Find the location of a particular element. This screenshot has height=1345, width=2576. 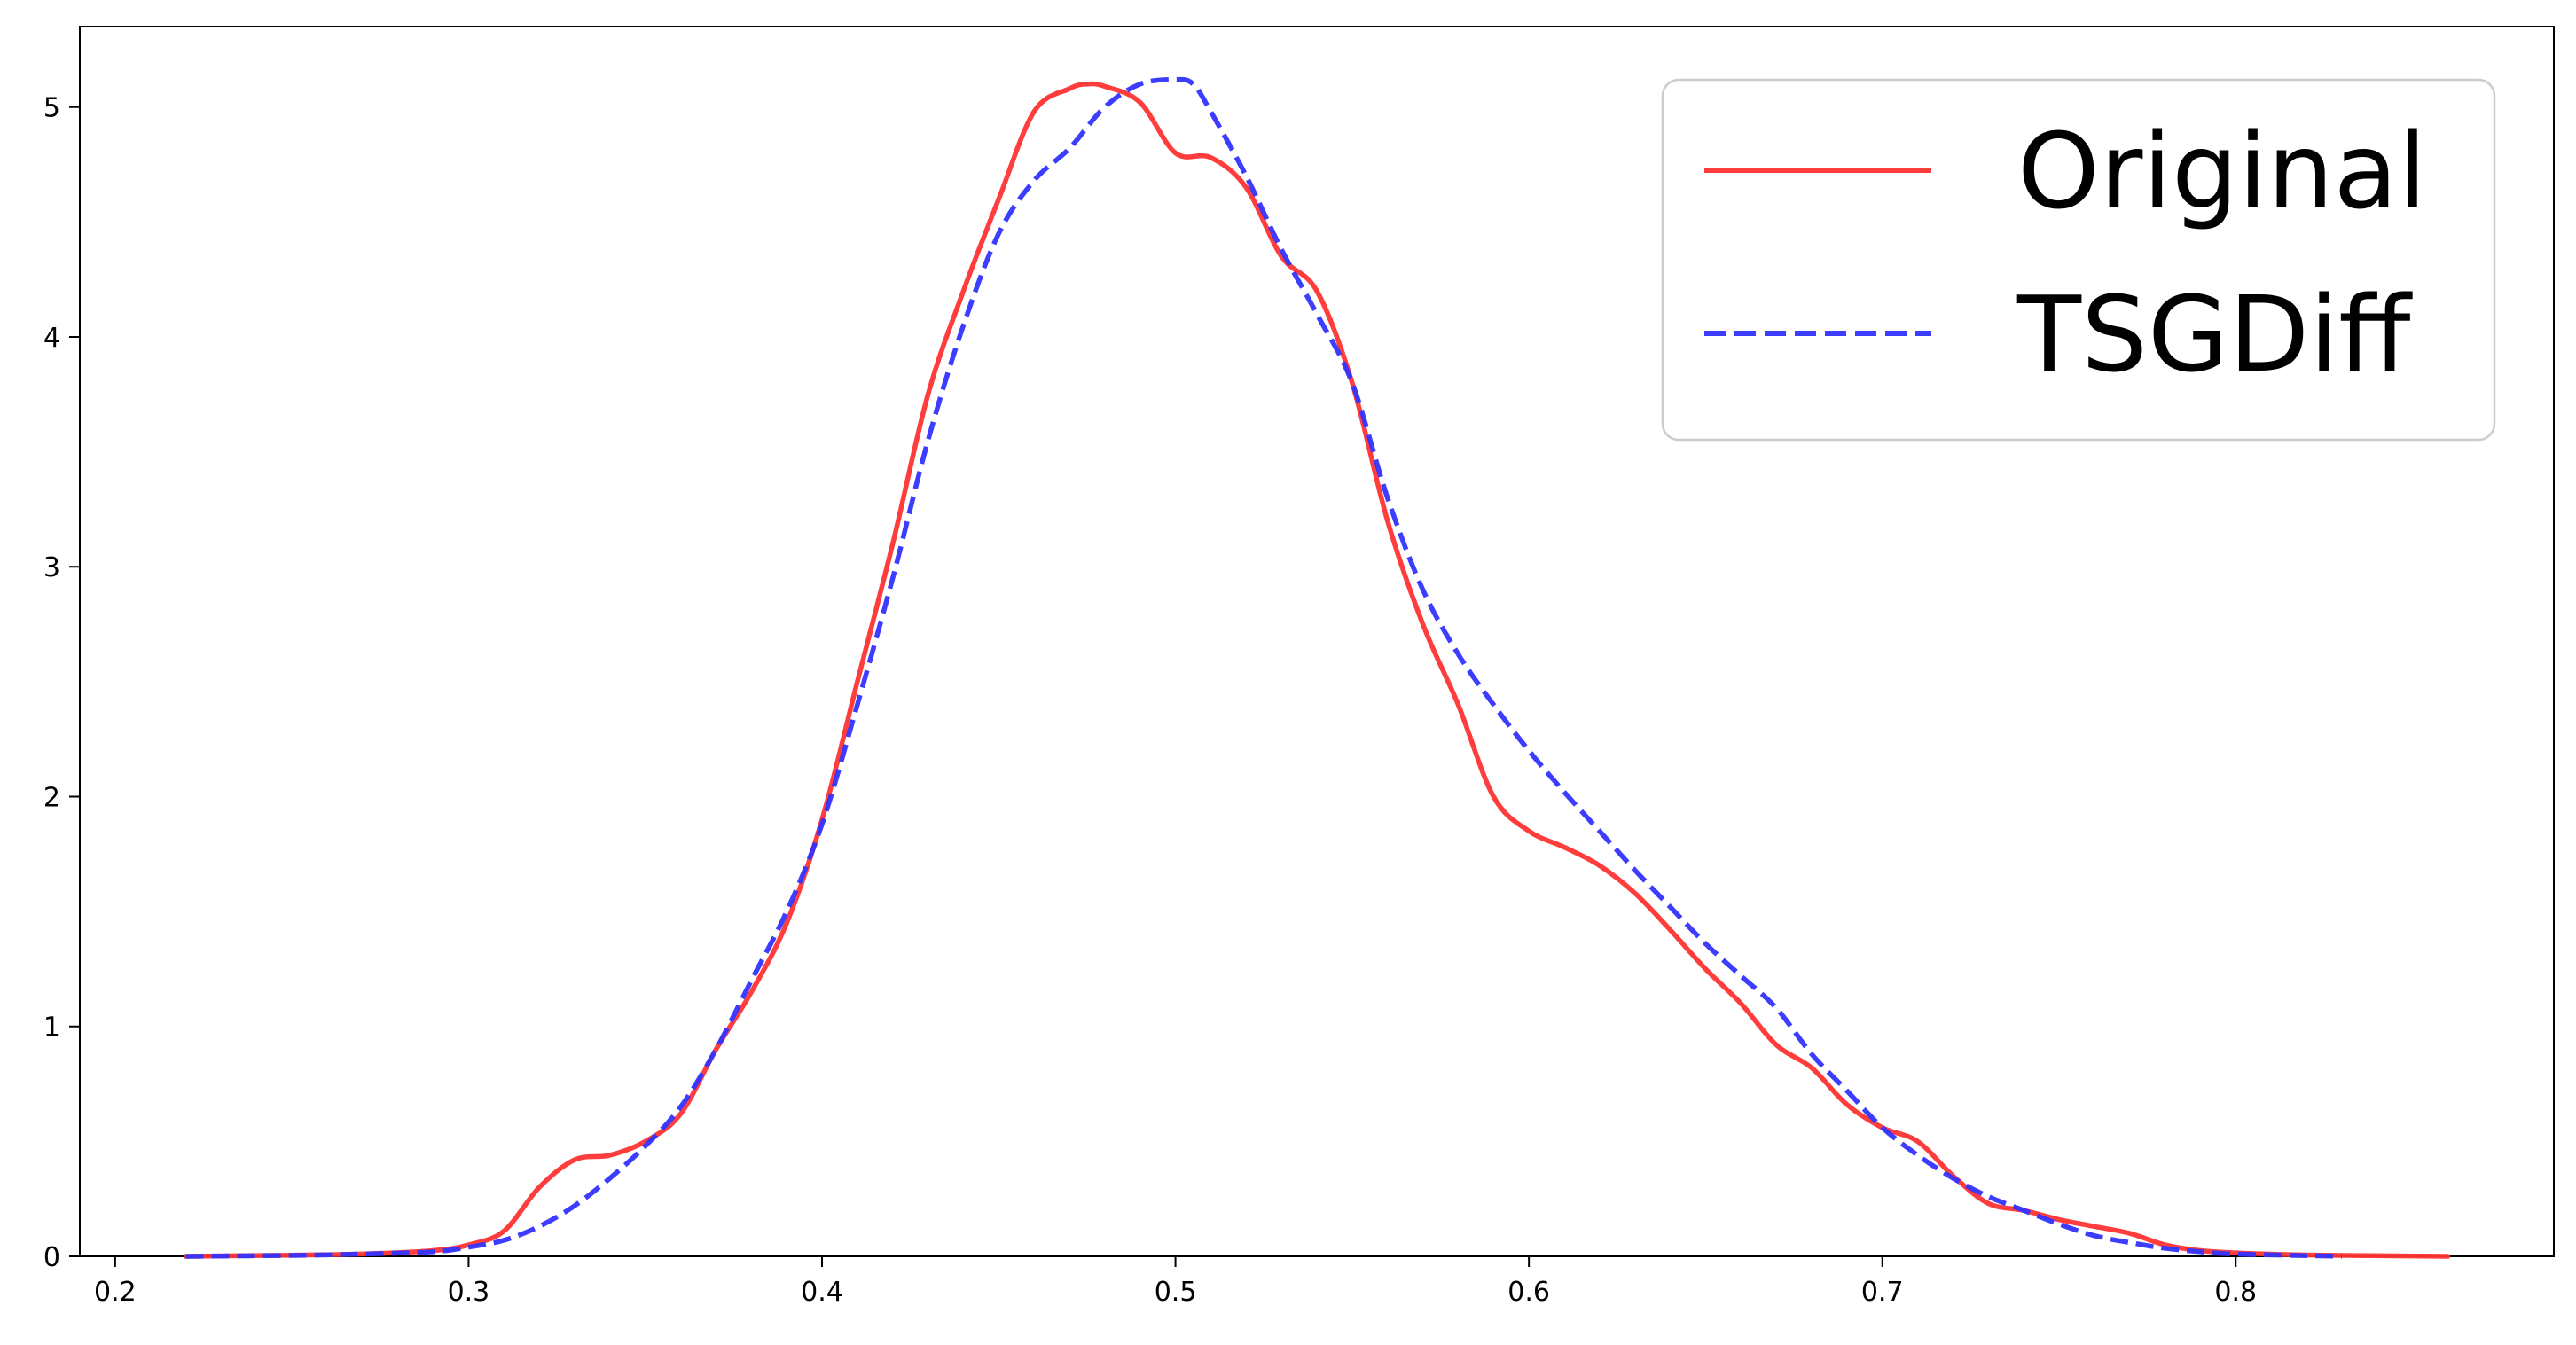

y-tick-label: 4 is located at coordinates (51, 338).